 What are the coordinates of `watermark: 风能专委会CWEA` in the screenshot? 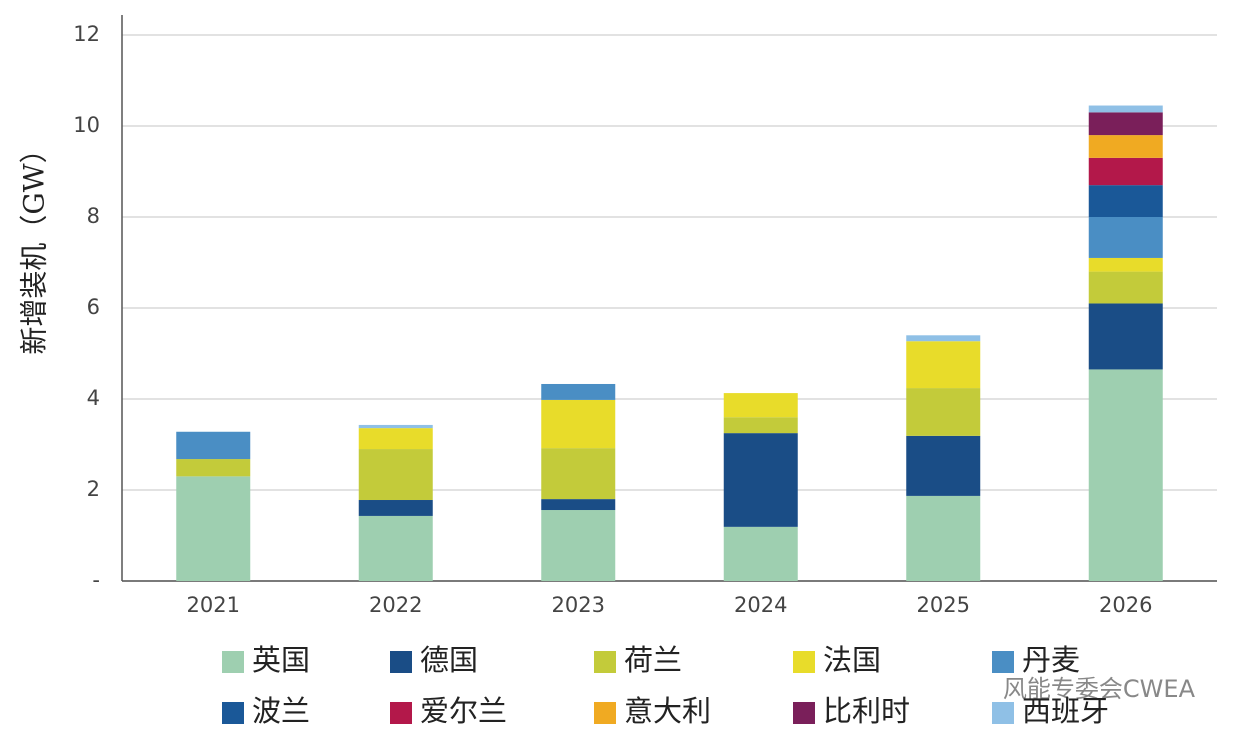 It's located at (1099, 689).